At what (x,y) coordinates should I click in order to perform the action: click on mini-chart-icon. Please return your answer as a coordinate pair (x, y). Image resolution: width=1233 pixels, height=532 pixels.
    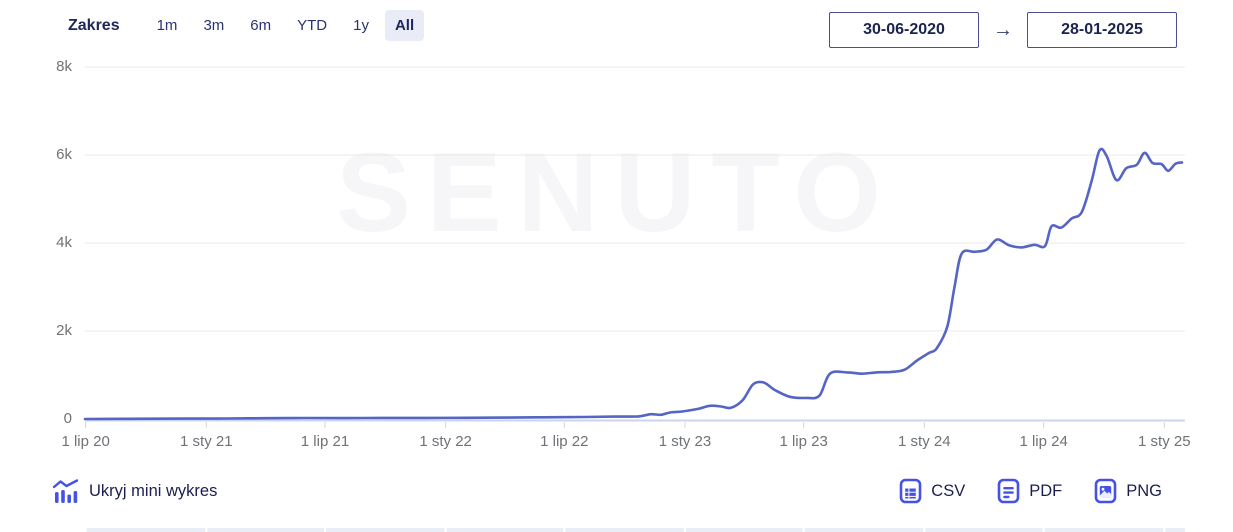
    Looking at the image, I should click on (65, 491).